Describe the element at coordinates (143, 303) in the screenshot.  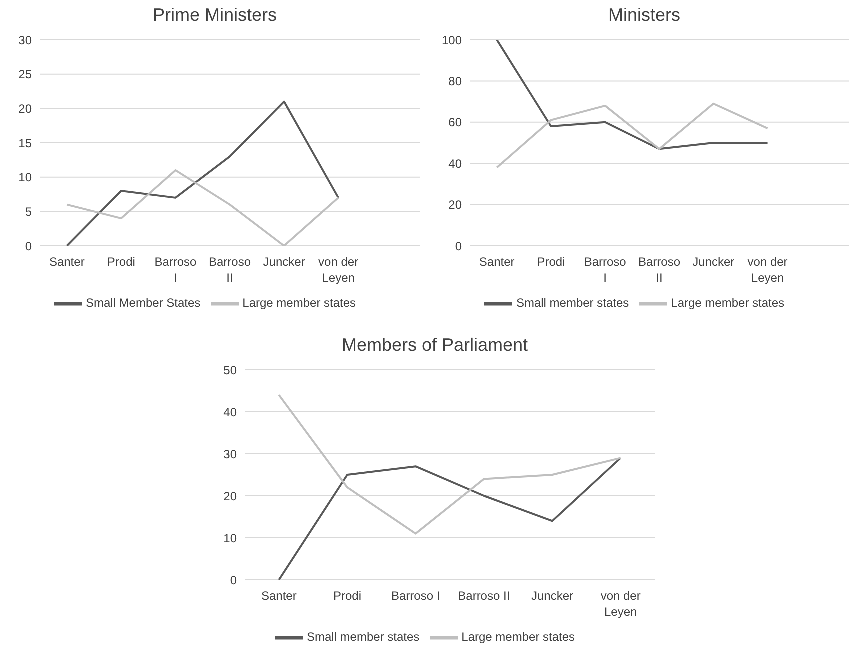
I see `legend-label: Small Member States` at that location.